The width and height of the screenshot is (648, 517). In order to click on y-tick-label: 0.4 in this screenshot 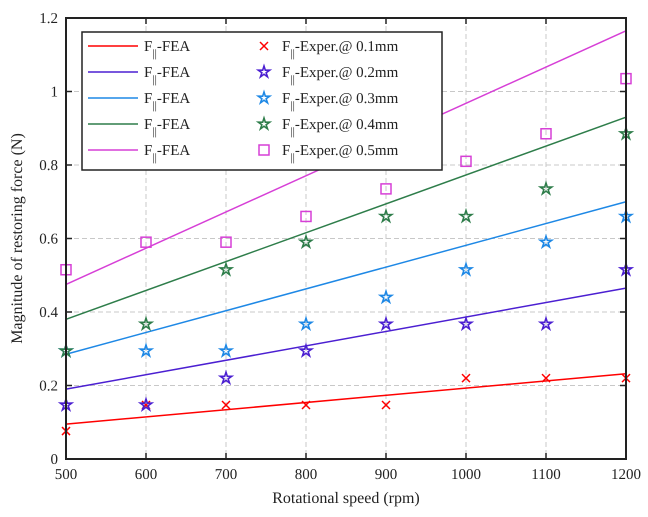, I will do `click(48, 313)`.